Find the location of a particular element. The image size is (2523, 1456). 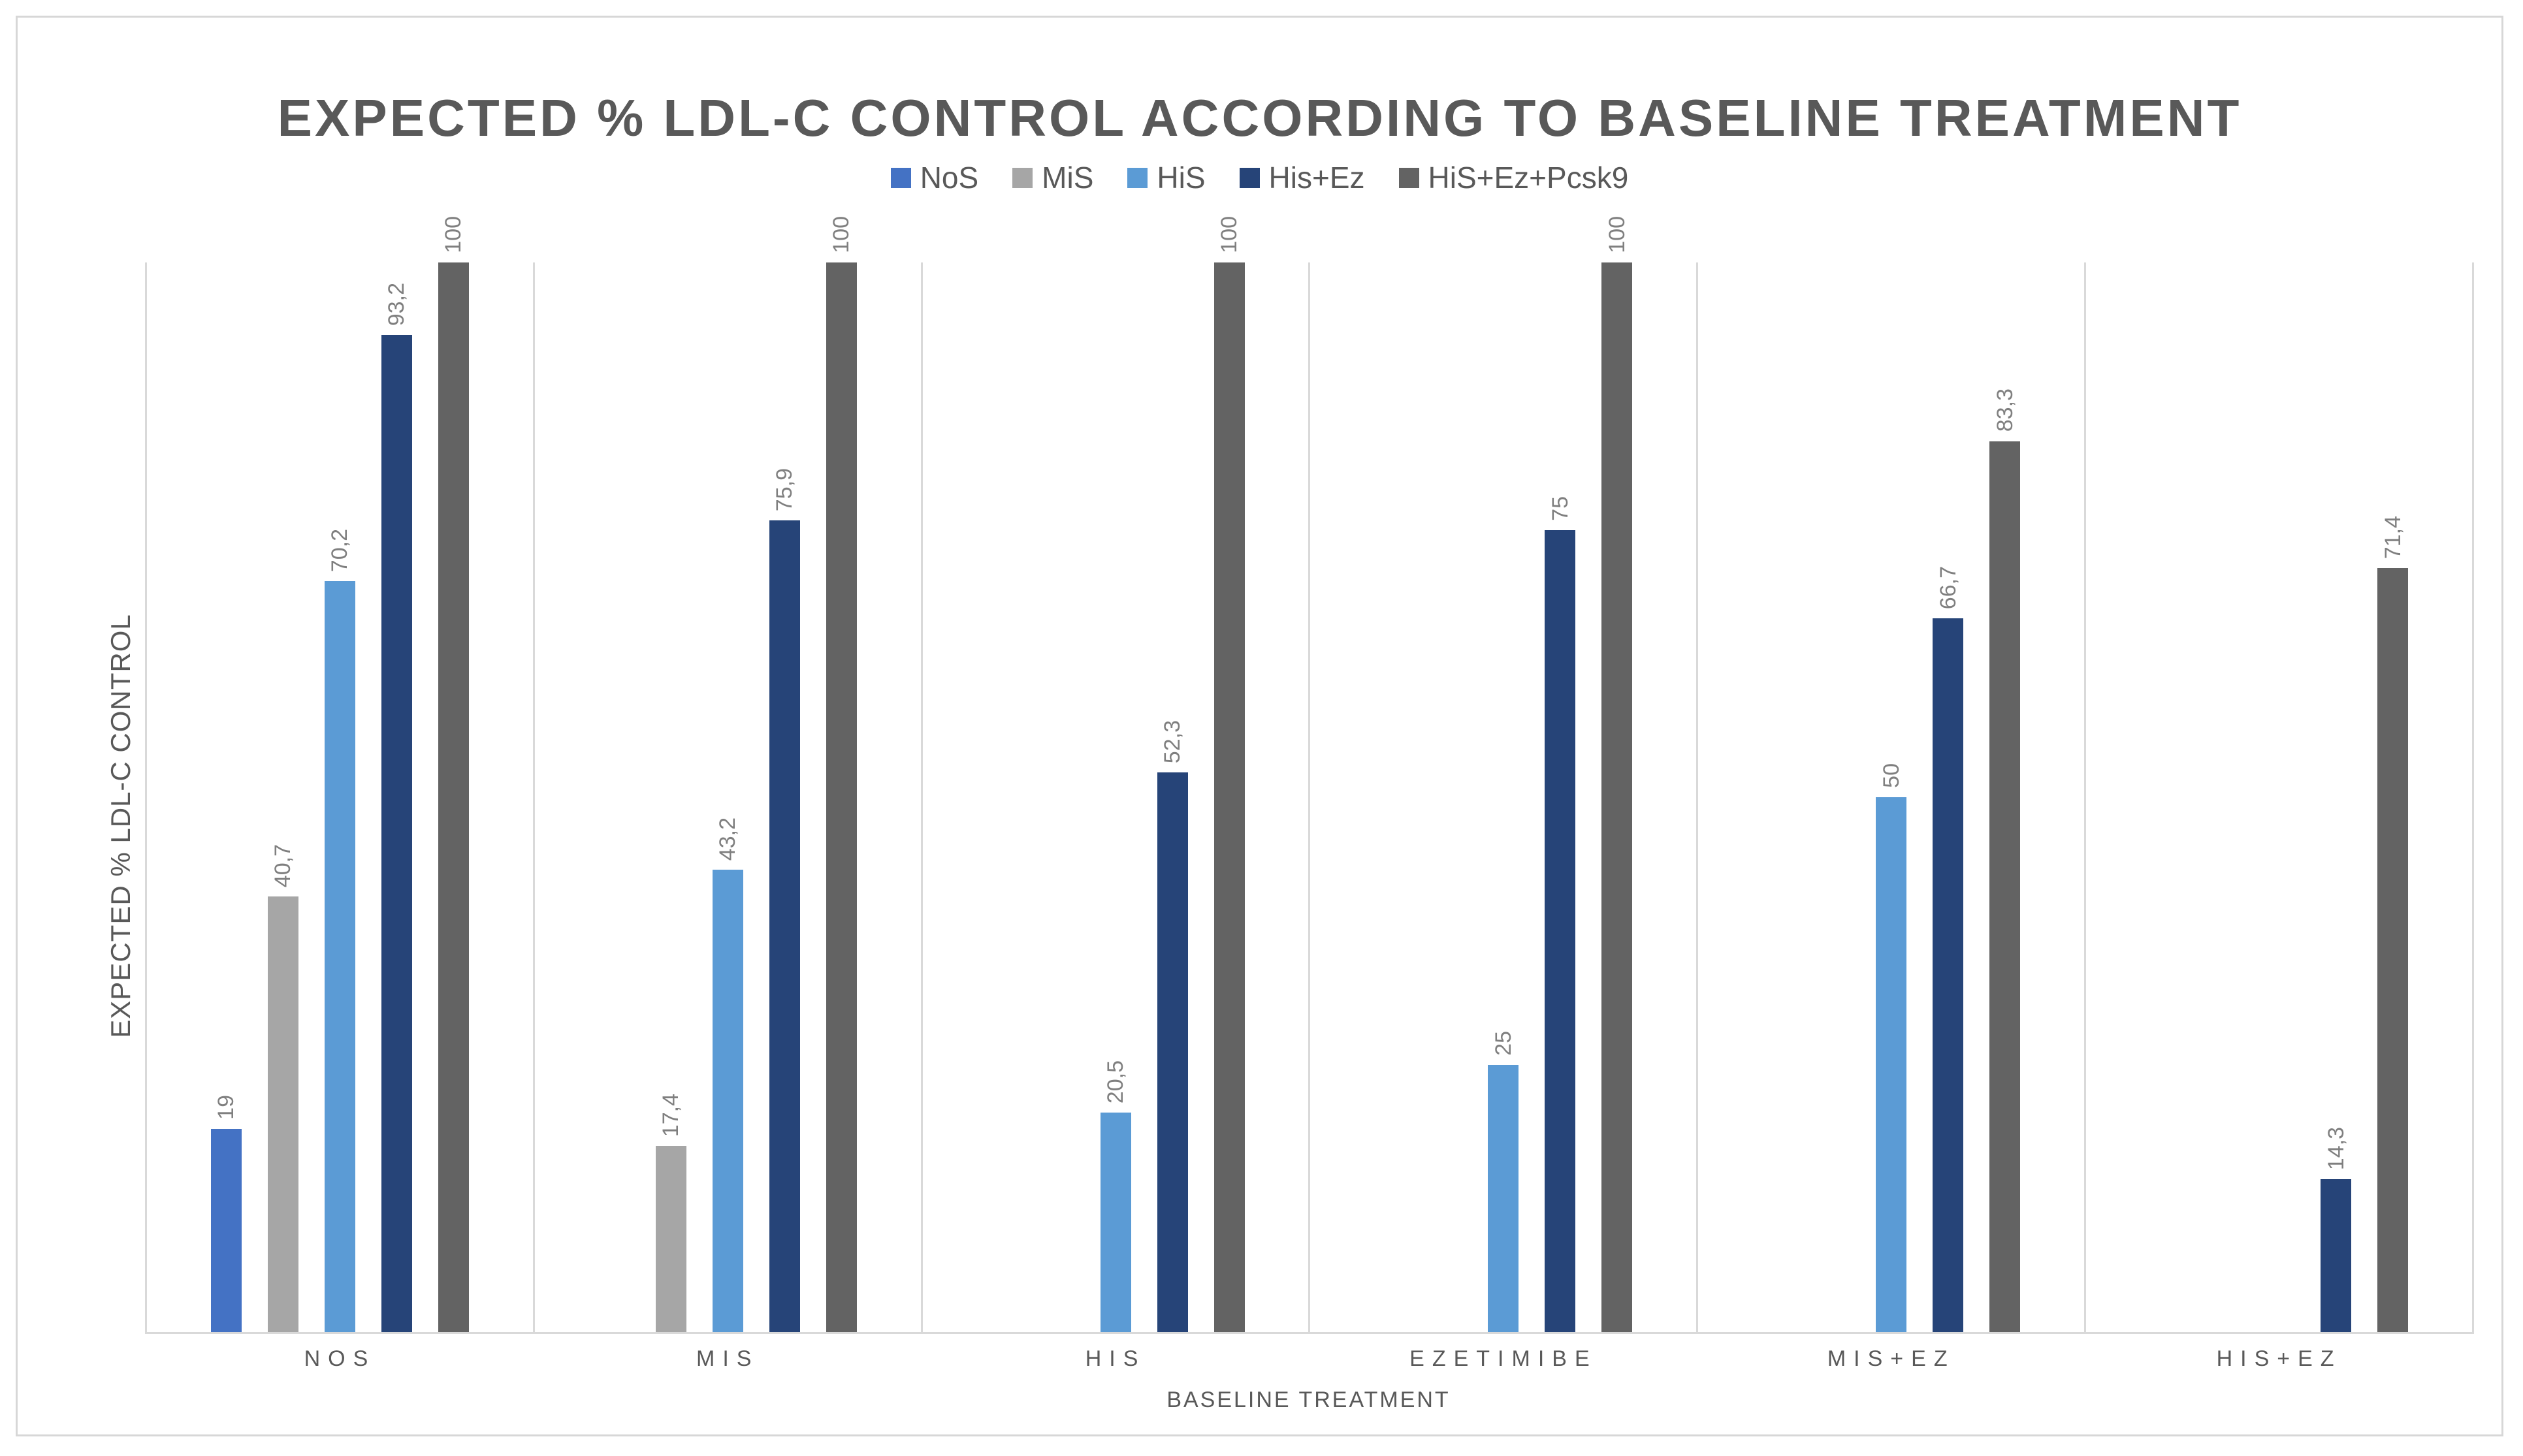

bar-HiS+Ez+Pcsk9-HIS is located at coordinates (1229, 797).